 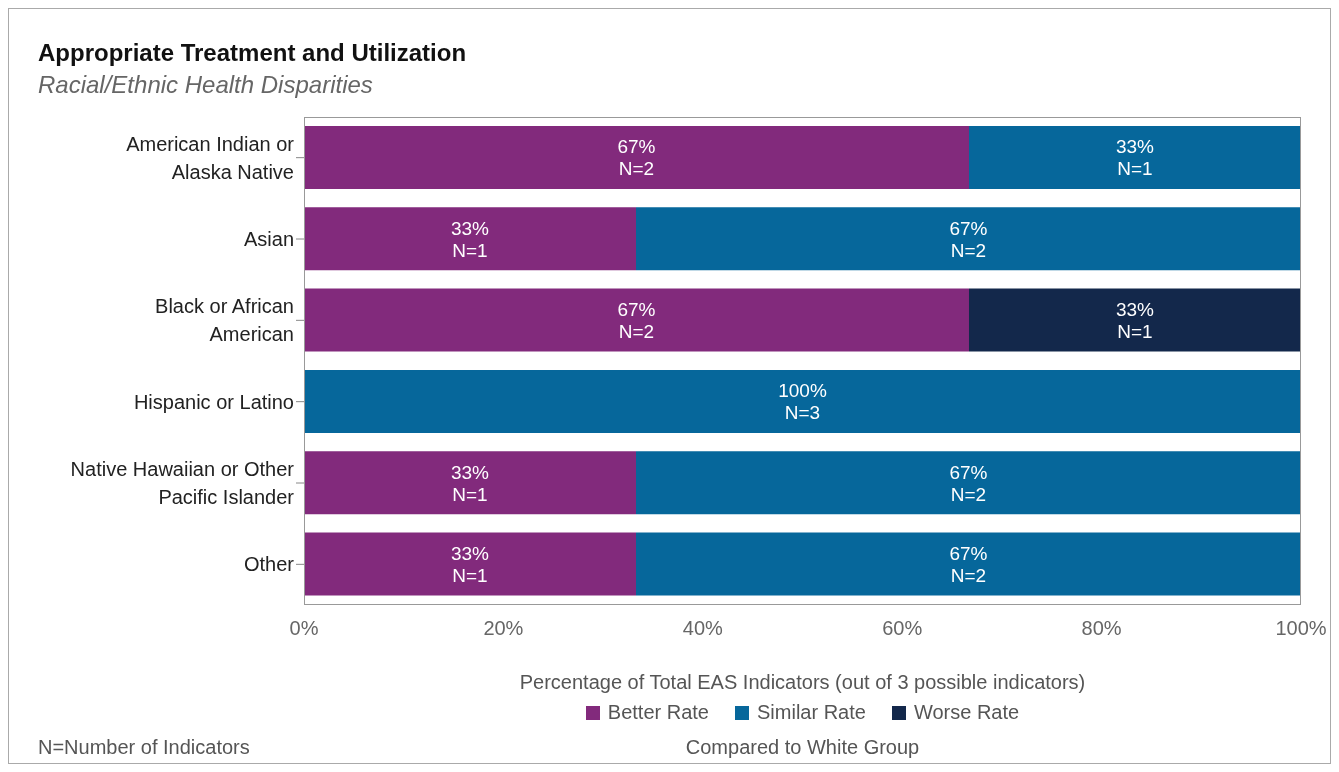 What do you see at coordinates (182, 483) in the screenshot?
I see `y-tick-label: Native Hawaiian or Other Pacific Islander` at bounding box center [182, 483].